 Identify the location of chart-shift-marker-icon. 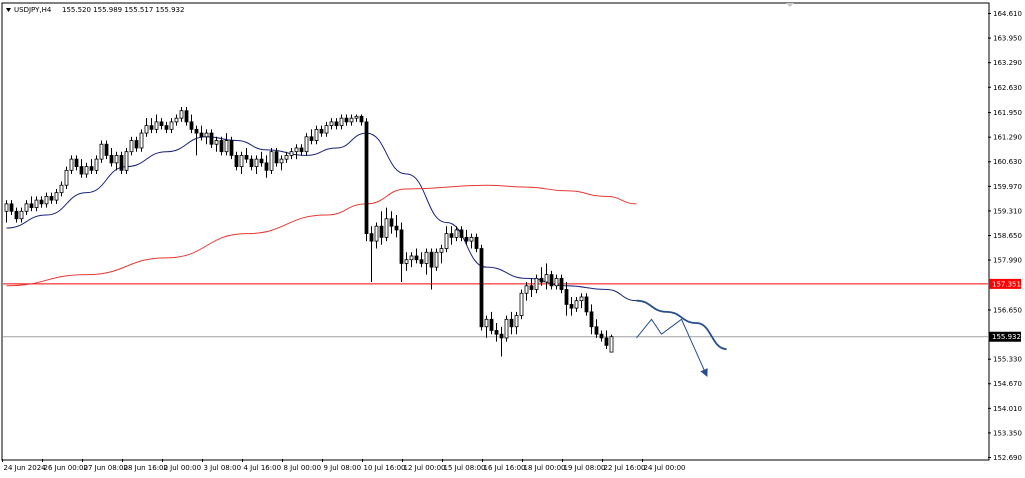
(790, 5).